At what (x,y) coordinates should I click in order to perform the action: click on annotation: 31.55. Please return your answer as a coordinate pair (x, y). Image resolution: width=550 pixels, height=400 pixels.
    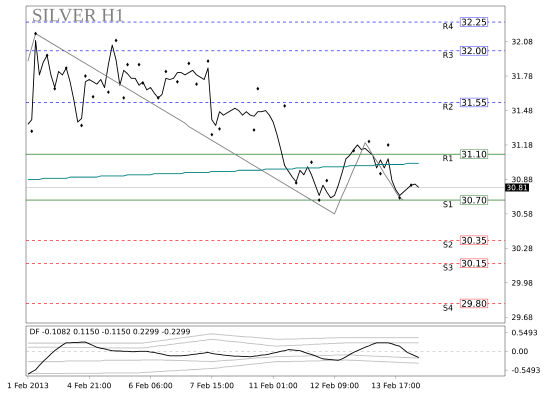
    Looking at the image, I should click on (474, 102).